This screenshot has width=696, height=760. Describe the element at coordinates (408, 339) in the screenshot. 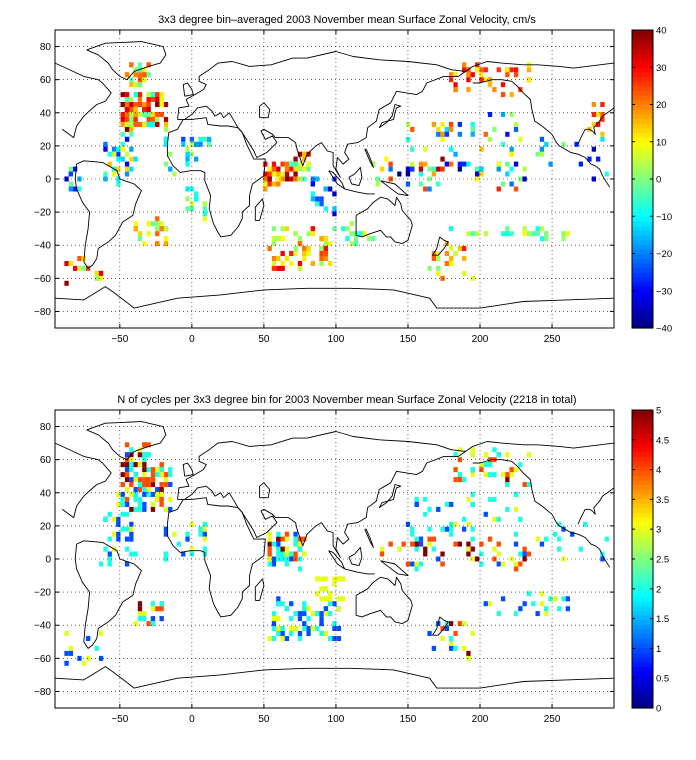

I see `velocity-x-tick-label: 150` at that location.